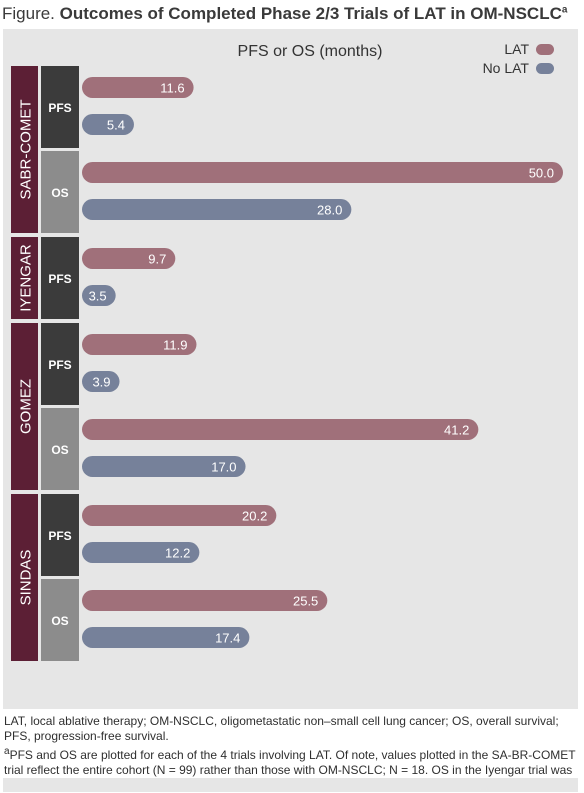 Image resolution: width=584 pixels, height=793 pixels. I want to click on trial-label: SABR-COMET, so click(26, 149).